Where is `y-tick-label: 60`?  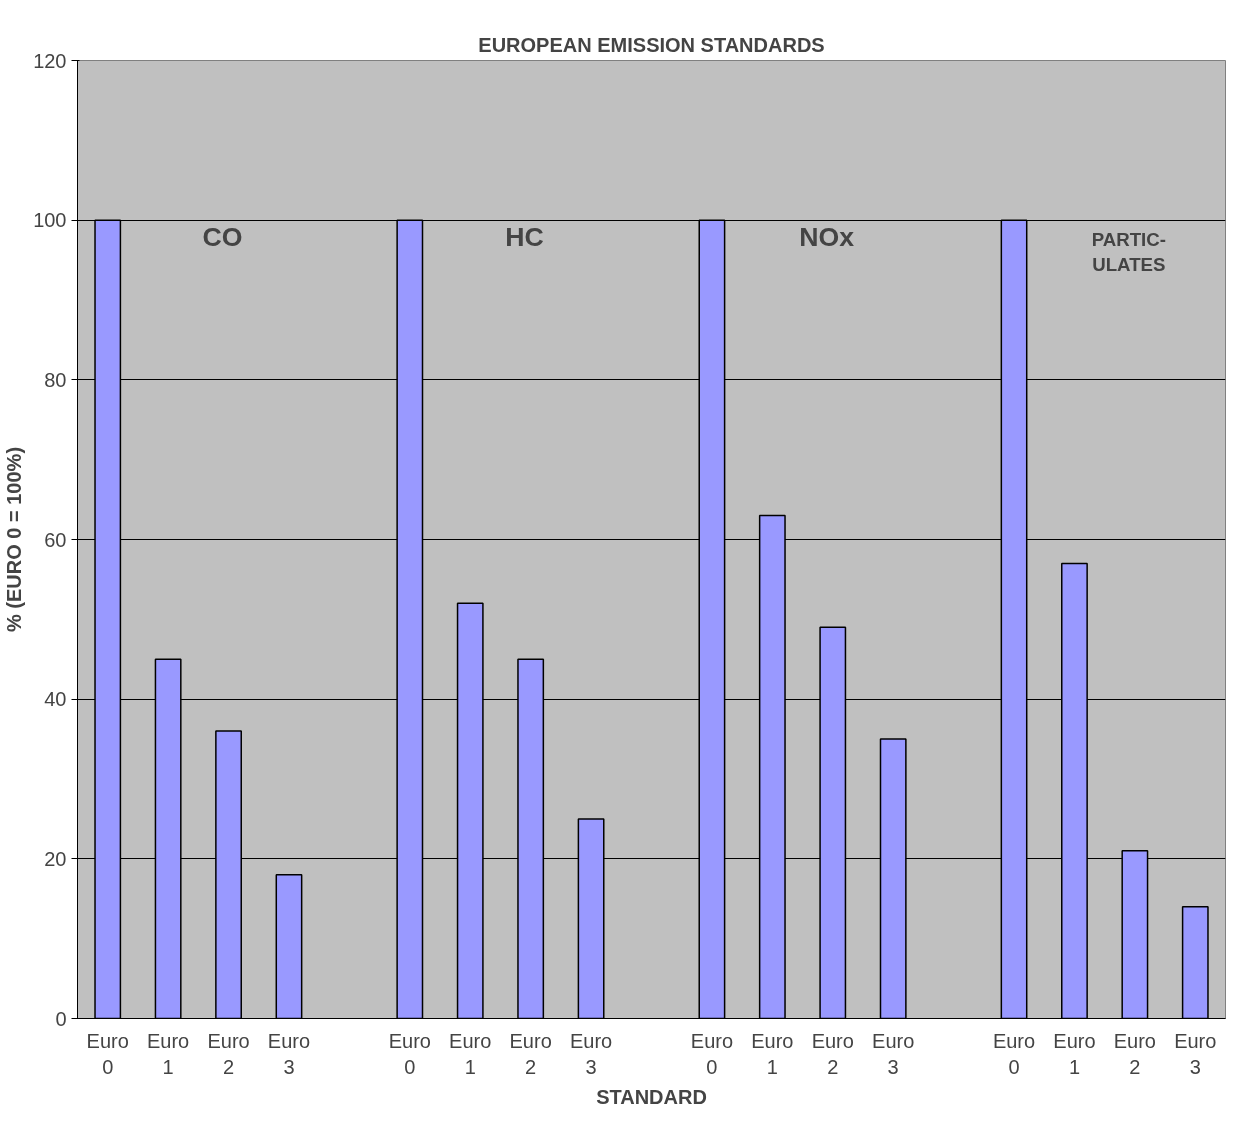 y-tick-label: 60 is located at coordinates (55, 539).